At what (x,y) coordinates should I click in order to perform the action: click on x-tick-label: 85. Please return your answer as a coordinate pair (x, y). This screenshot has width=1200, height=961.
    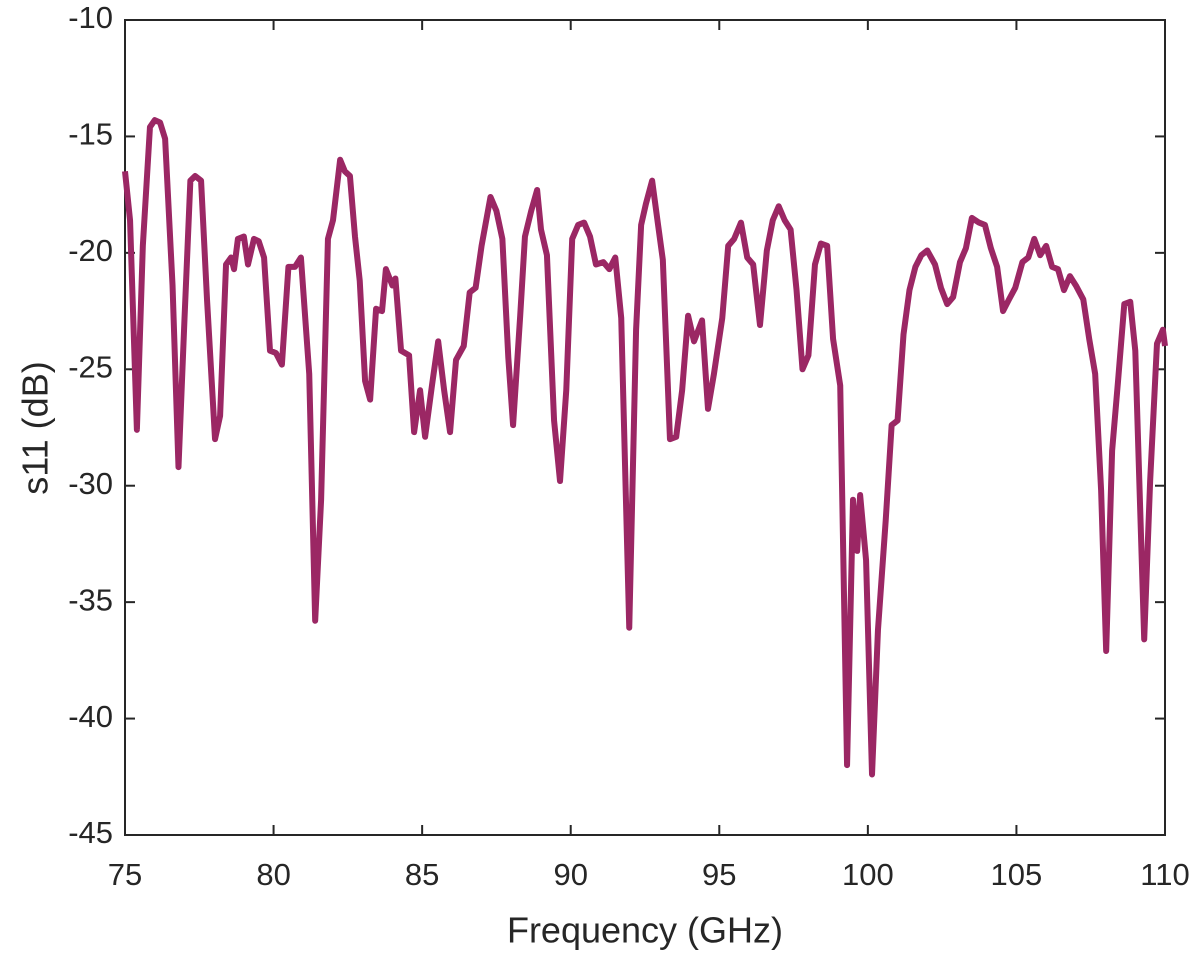
    Looking at the image, I should click on (422, 874).